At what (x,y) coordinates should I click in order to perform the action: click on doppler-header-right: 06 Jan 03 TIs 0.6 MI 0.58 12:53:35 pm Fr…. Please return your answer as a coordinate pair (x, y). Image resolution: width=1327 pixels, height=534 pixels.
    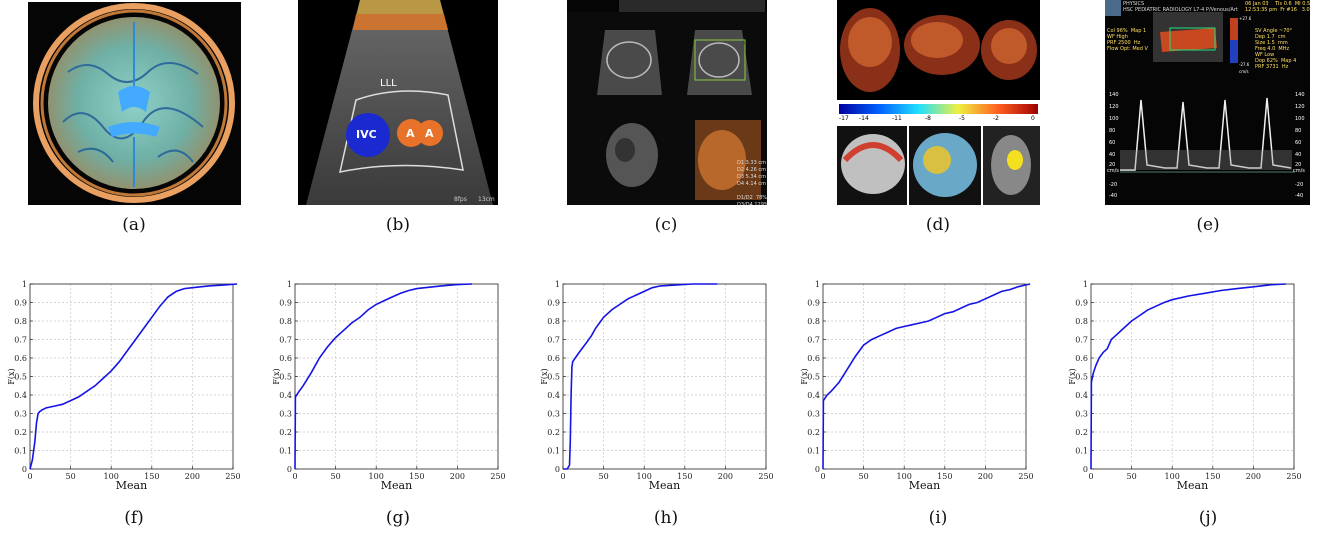
    Looking at the image, I should click on (1277, 7).